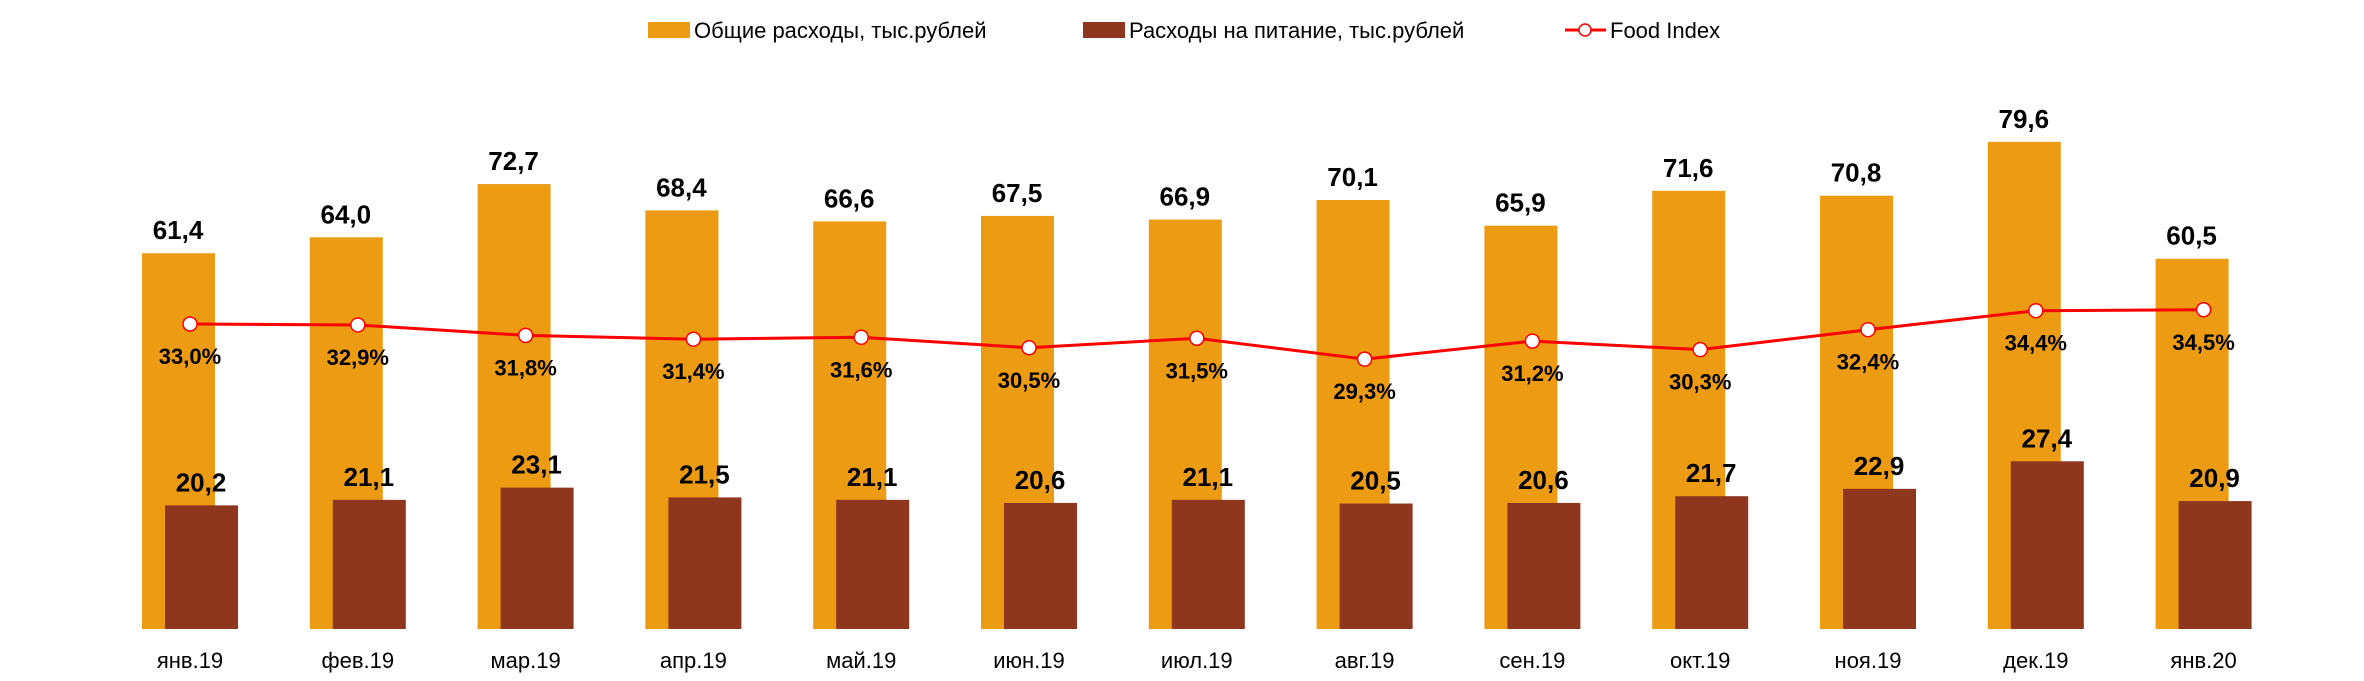  Describe the element at coordinates (861, 660) in the screenshot. I see `x-tick-label-4: май.19` at that location.